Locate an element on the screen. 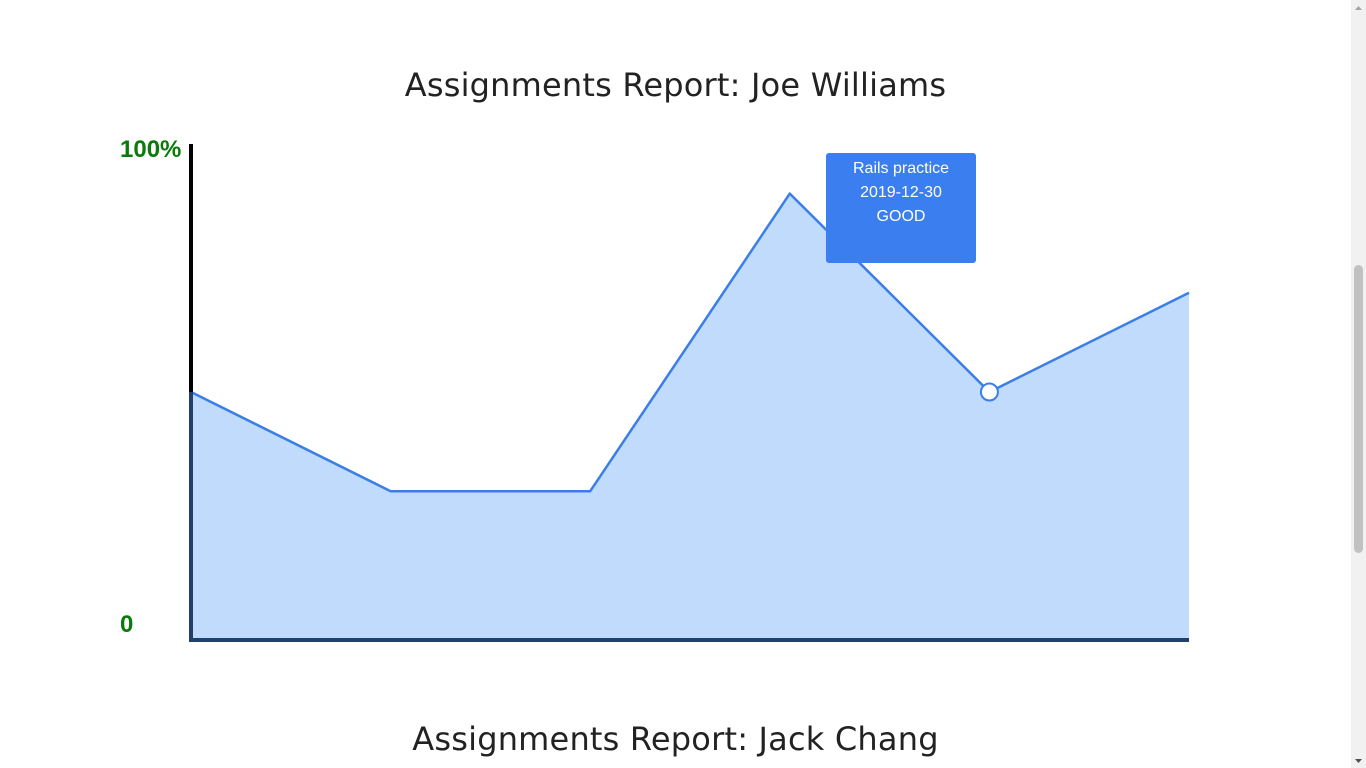 This screenshot has width=1366, height=768. triangle-up-icon is located at coordinates (1358, 7).